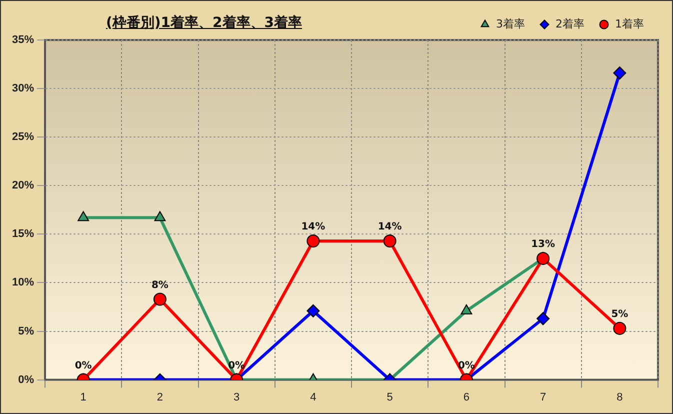 The height and width of the screenshot is (414, 673). What do you see at coordinates (204, 23) in the screenshot?
I see `chart-title: (枠番別)1着率、2着率、3着率` at bounding box center [204, 23].